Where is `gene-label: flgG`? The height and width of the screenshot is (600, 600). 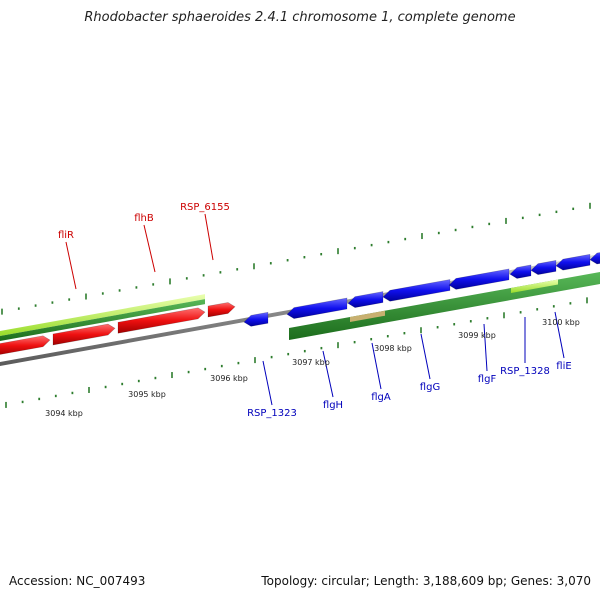
gene-label: flgG is located at coordinates (430, 387).